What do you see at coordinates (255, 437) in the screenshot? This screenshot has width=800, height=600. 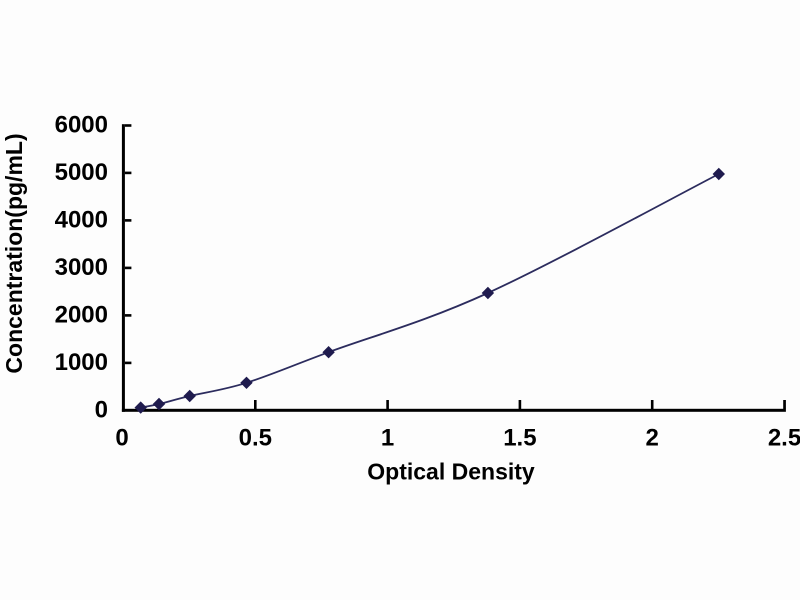 I see `svg-text: 0.5` at bounding box center [255, 437].